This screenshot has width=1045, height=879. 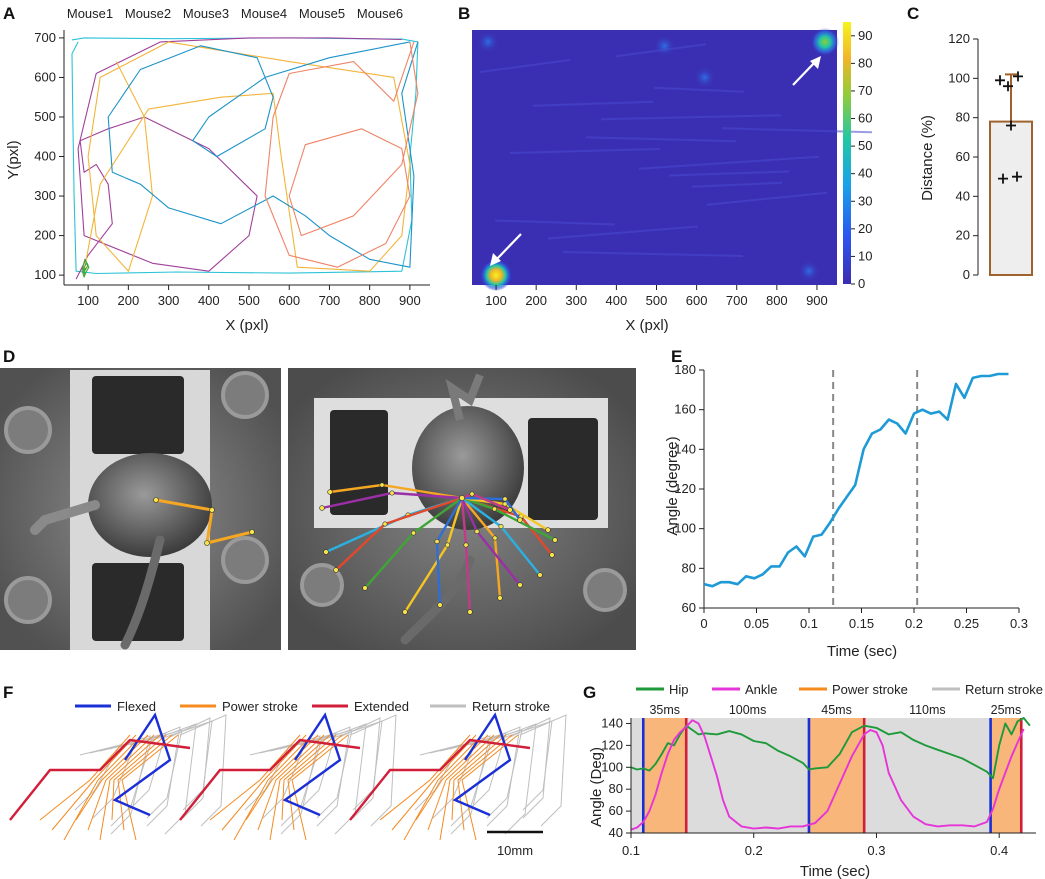 I want to click on panel-g-y-tick-label: 40, so click(x=616, y=832).